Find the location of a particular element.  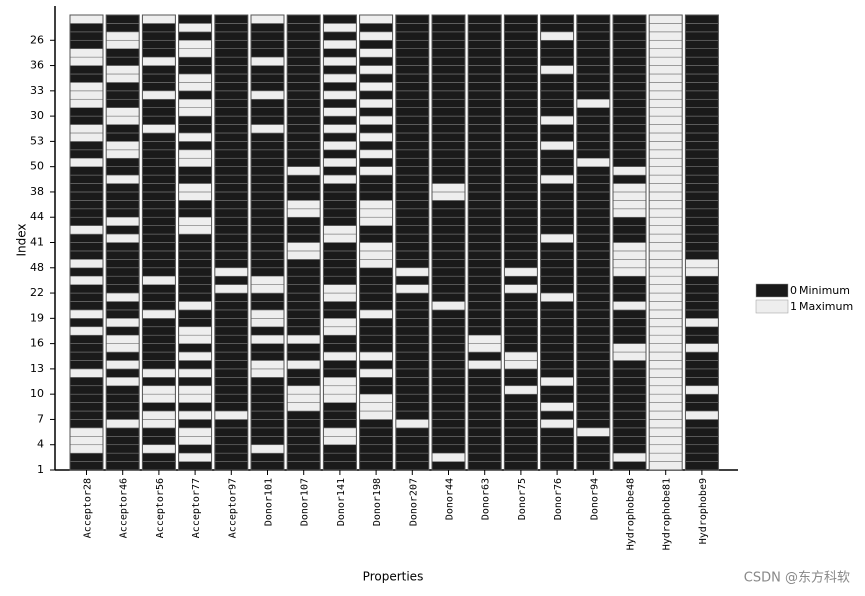

y-tick-label: 4 is located at coordinates (40, 444).